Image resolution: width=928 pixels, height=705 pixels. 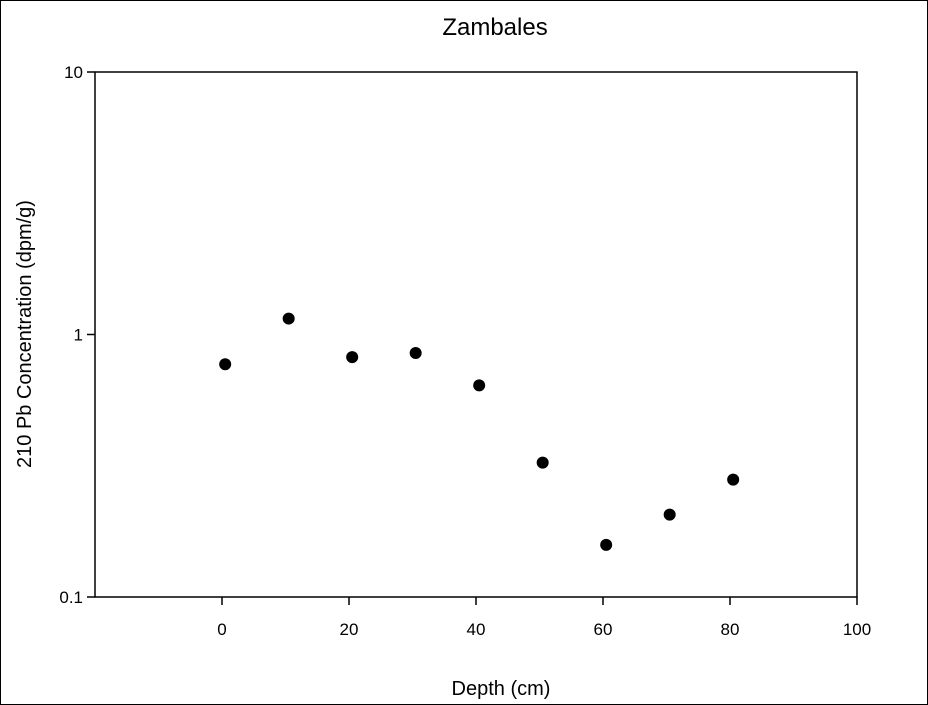 What do you see at coordinates (603, 629) in the screenshot?
I see `x-tick-label: 60` at bounding box center [603, 629].